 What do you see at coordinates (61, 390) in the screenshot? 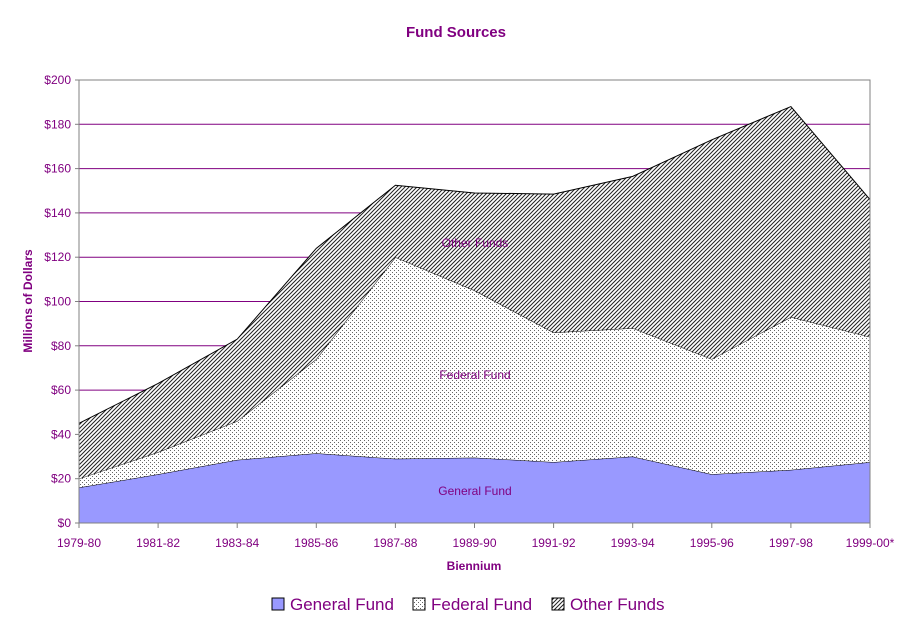
I see `y-tick-label: $60` at bounding box center [61, 390].